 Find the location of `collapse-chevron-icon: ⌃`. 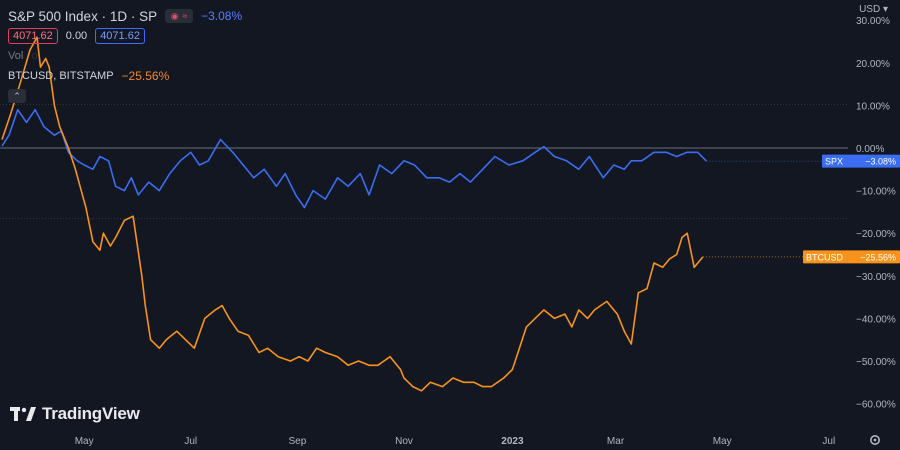

collapse-chevron-icon: ⌃ is located at coordinates (17, 96).